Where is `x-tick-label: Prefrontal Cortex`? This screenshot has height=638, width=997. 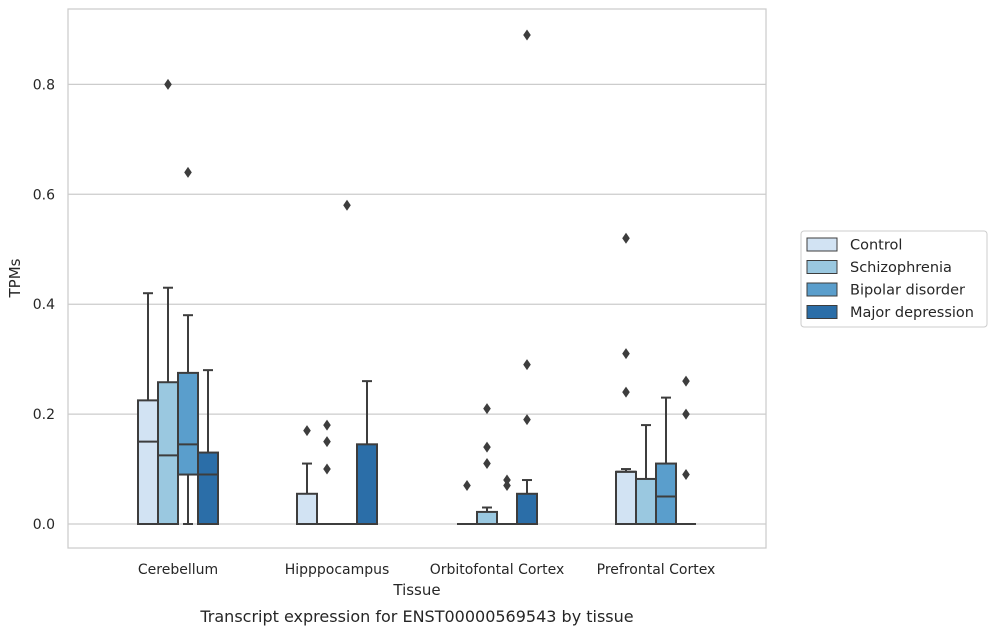 x-tick-label: Prefrontal Cortex is located at coordinates (656, 570).